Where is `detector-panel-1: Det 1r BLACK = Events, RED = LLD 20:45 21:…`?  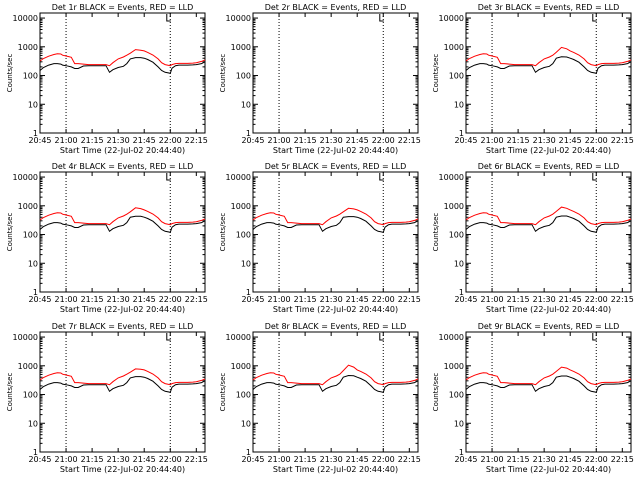
detector-panel-1: Det 1r BLACK = Events, RED = LLD 20:45 21:… is located at coordinates (107, 79).